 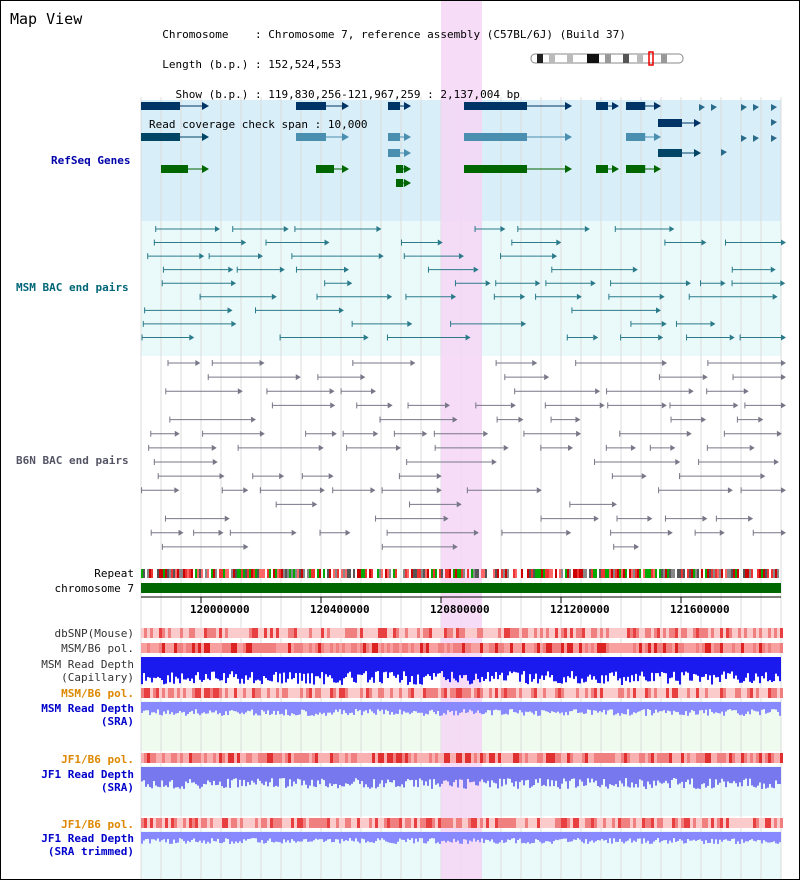 What do you see at coordinates (72, 287) in the screenshot?
I see `track-label-msm-bac: MSM BAC end pairs` at bounding box center [72, 287].